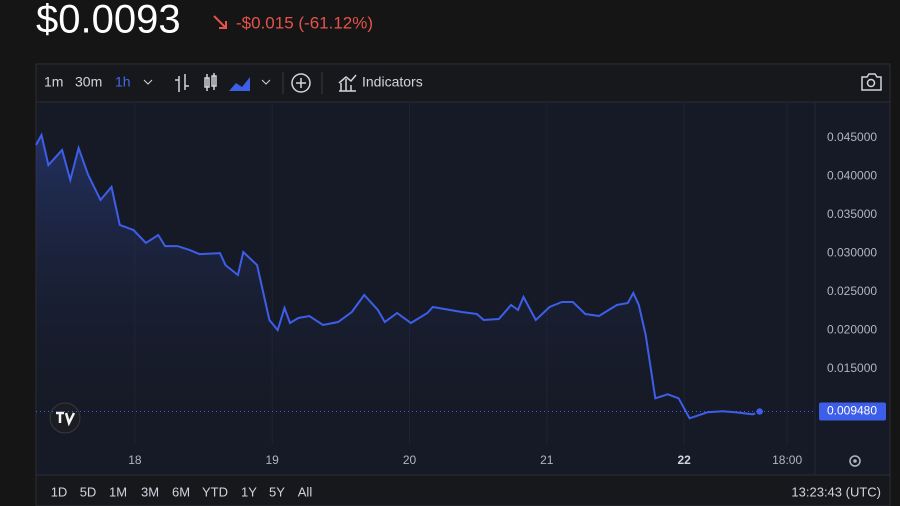 The height and width of the screenshot is (506, 900). What do you see at coordinates (547, 460) in the screenshot?
I see `x-tick-label: 21` at bounding box center [547, 460].